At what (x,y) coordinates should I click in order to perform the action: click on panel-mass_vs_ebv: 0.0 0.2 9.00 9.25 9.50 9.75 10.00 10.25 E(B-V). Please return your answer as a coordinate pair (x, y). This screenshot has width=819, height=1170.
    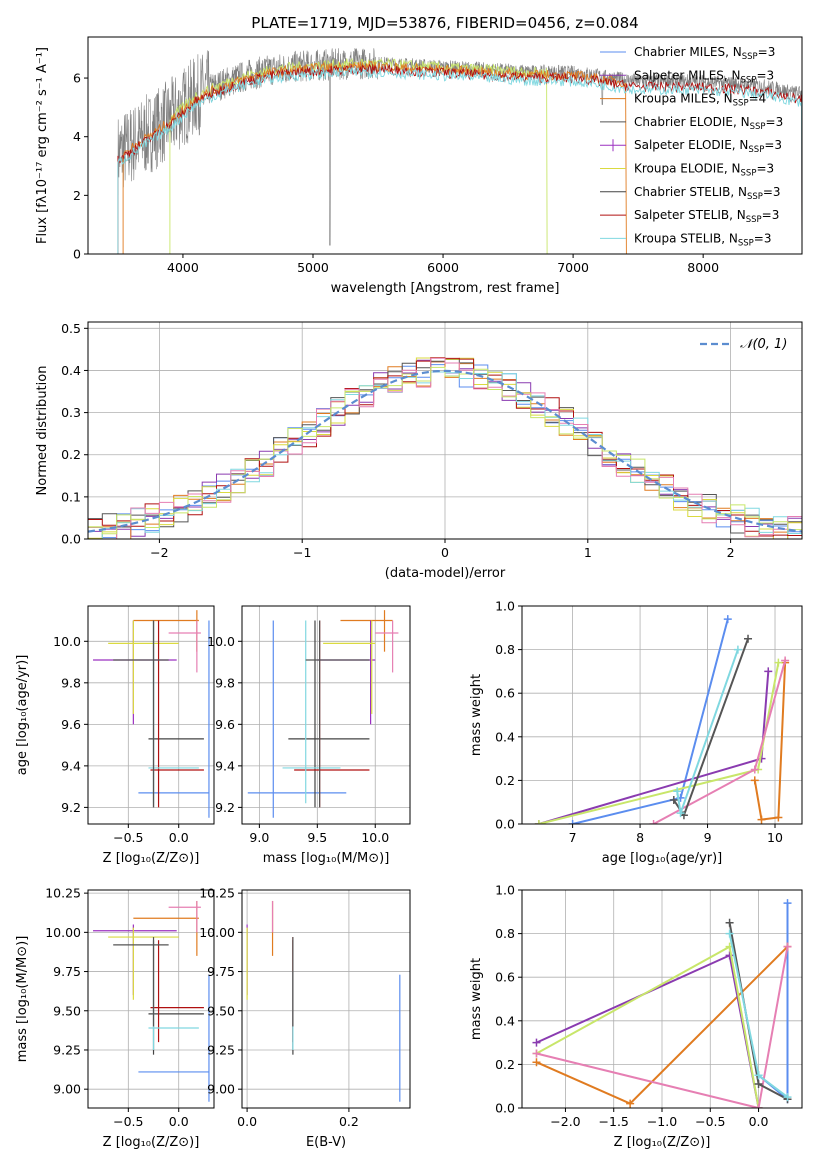
    Looking at the image, I should click on (305, 1018).